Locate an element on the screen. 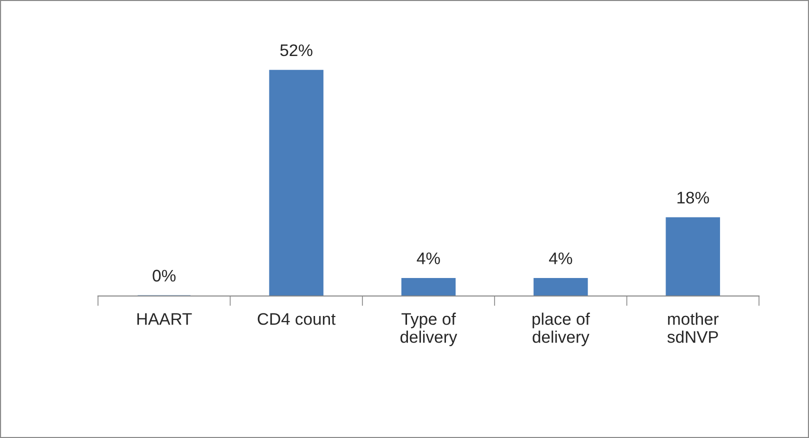 Image resolution: width=809 pixels, height=438 pixels. x-tick-label: place of delivery is located at coordinates (561, 329).